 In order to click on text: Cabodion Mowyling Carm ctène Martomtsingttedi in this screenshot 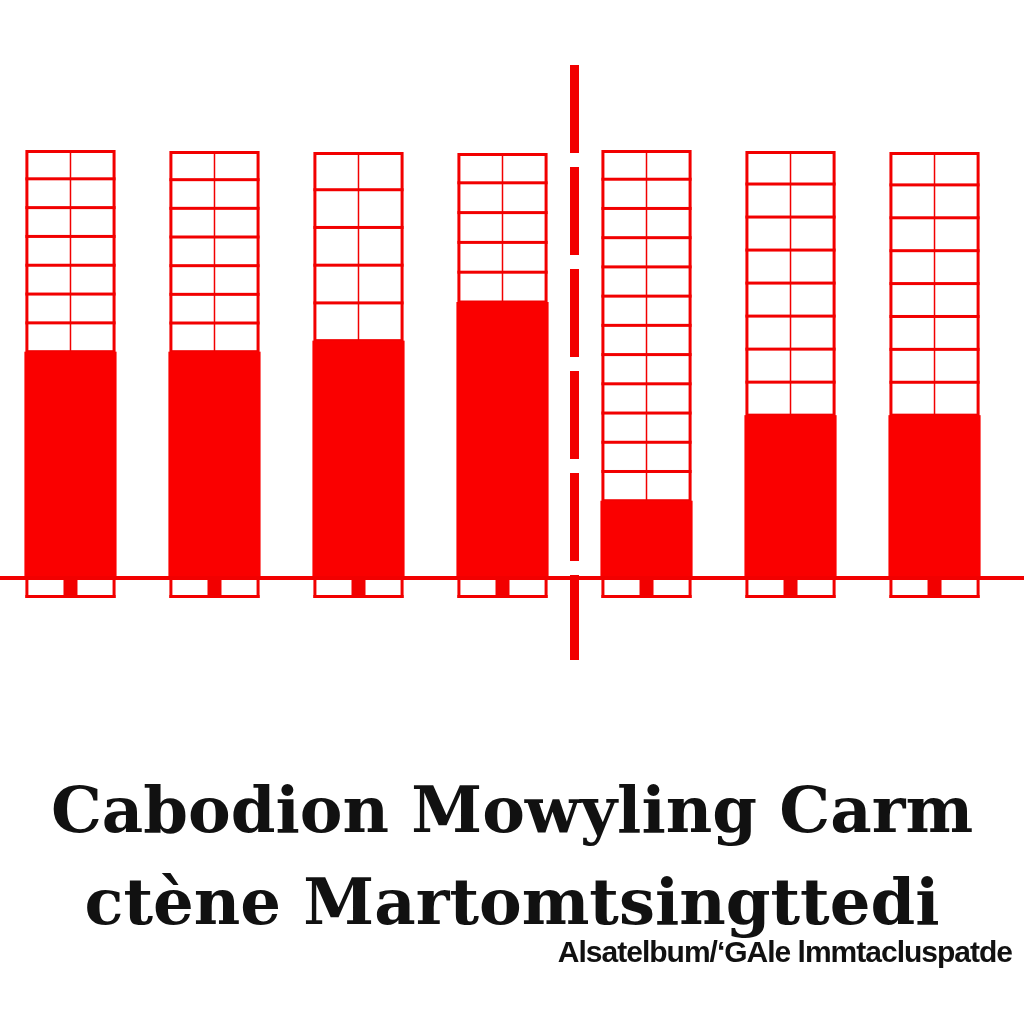, I will do `click(512, 855)`.